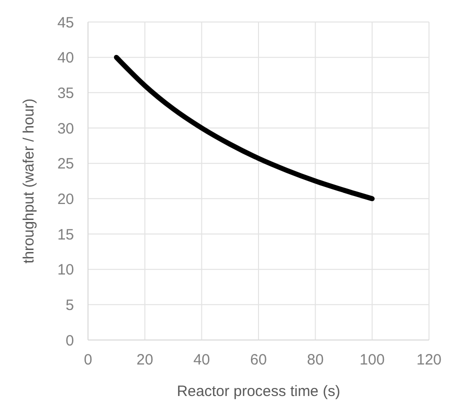 The height and width of the screenshot is (414, 457). What do you see at coordinates (65, 129) in the screenshot?
I see `y-tick-label: 30` at bounding box center [65, 129].